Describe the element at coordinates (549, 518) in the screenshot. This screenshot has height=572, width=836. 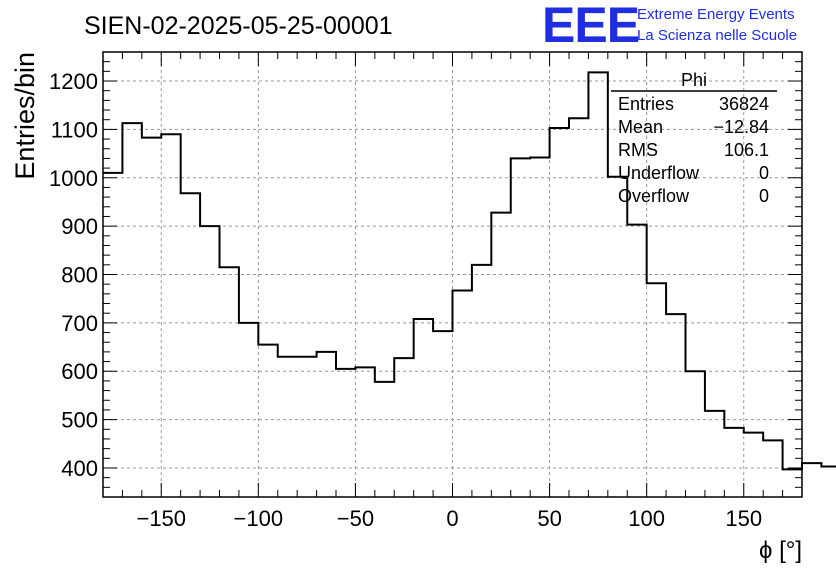
I see `x-tick-label: 50` at that location.